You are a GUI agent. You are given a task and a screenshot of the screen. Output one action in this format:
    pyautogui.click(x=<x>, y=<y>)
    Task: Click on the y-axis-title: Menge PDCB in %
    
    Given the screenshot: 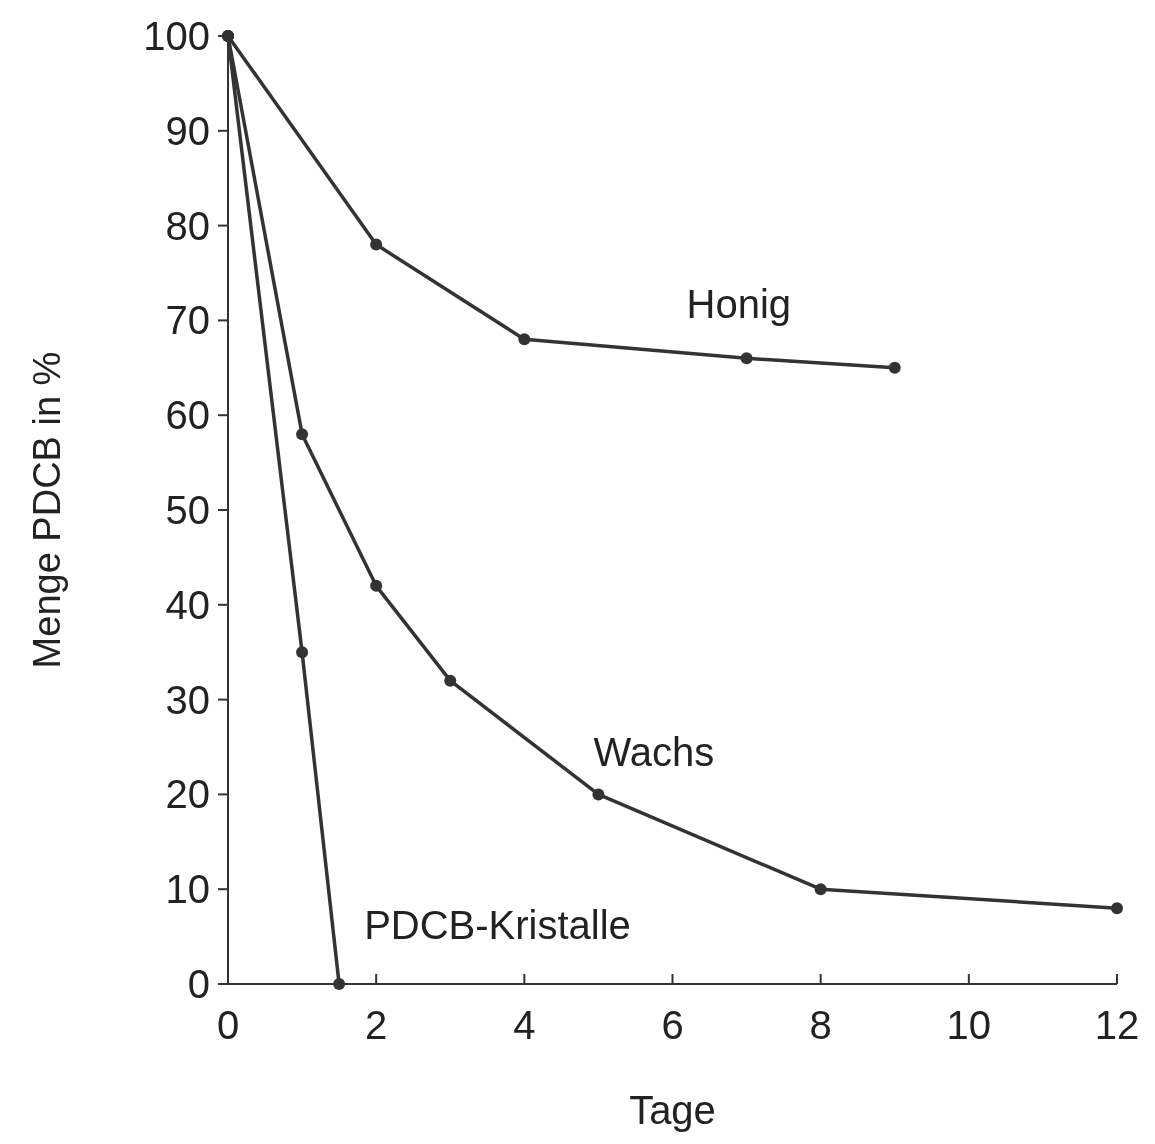 What is the action you would take?
    pyautogui.click(x=47, y=510)
    